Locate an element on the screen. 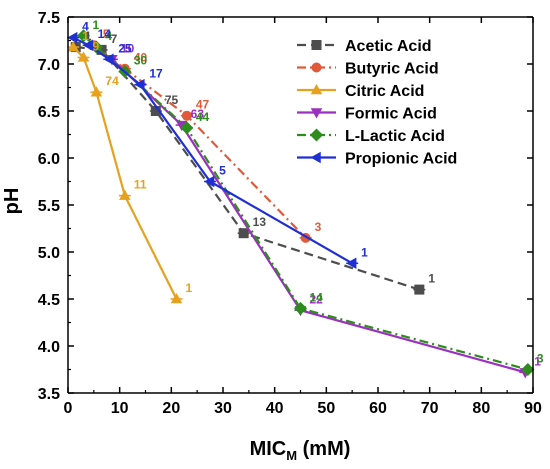  point-label: 75 is located at coordinates (172, 100).